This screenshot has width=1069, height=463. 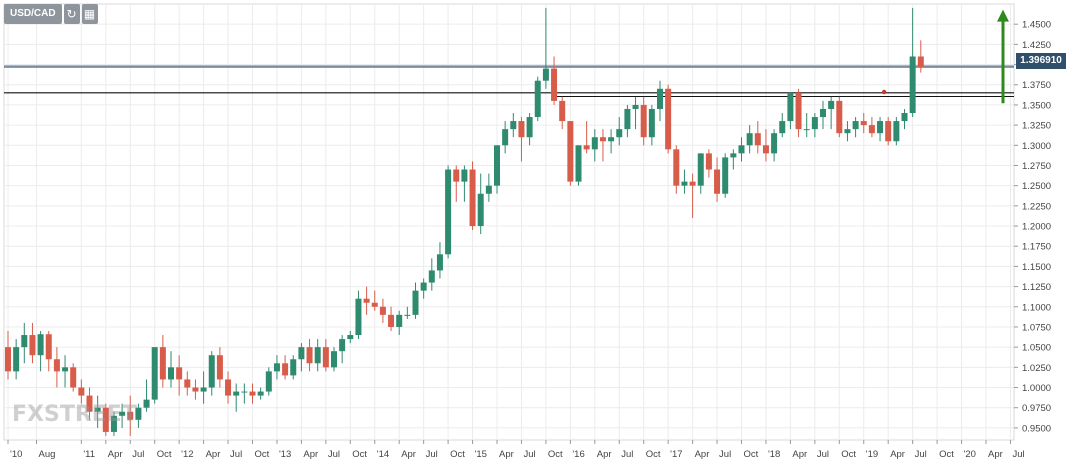 What do you see at coordinates (872, 454) in the screenshot?
I see `x-tick-label: '19` at bounding box center [872, 454].